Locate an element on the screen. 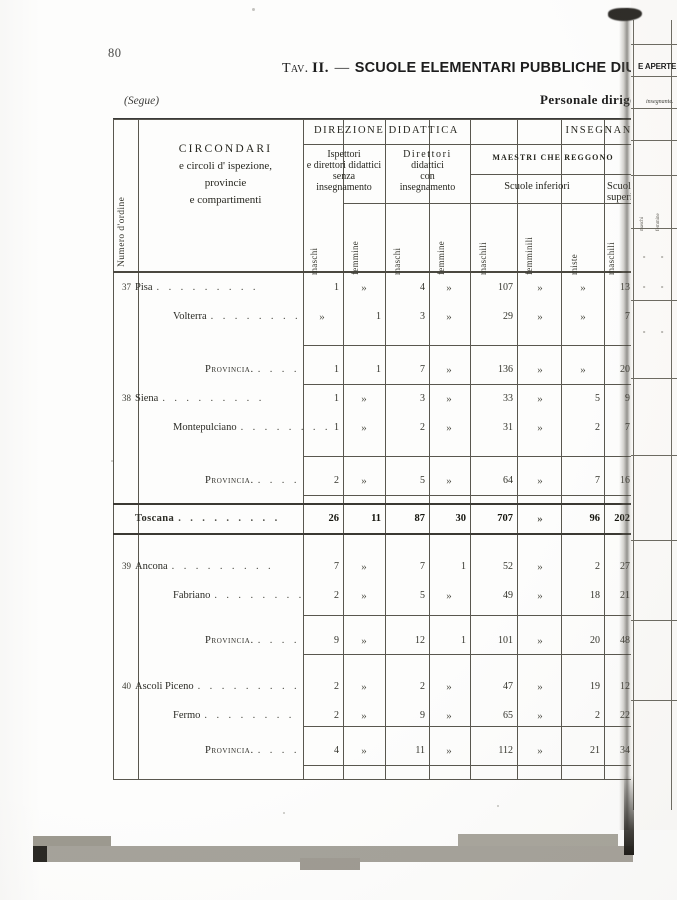 The image size is (677, 900). scan-artifact-bottom-left is located at coordinates (72, 842).